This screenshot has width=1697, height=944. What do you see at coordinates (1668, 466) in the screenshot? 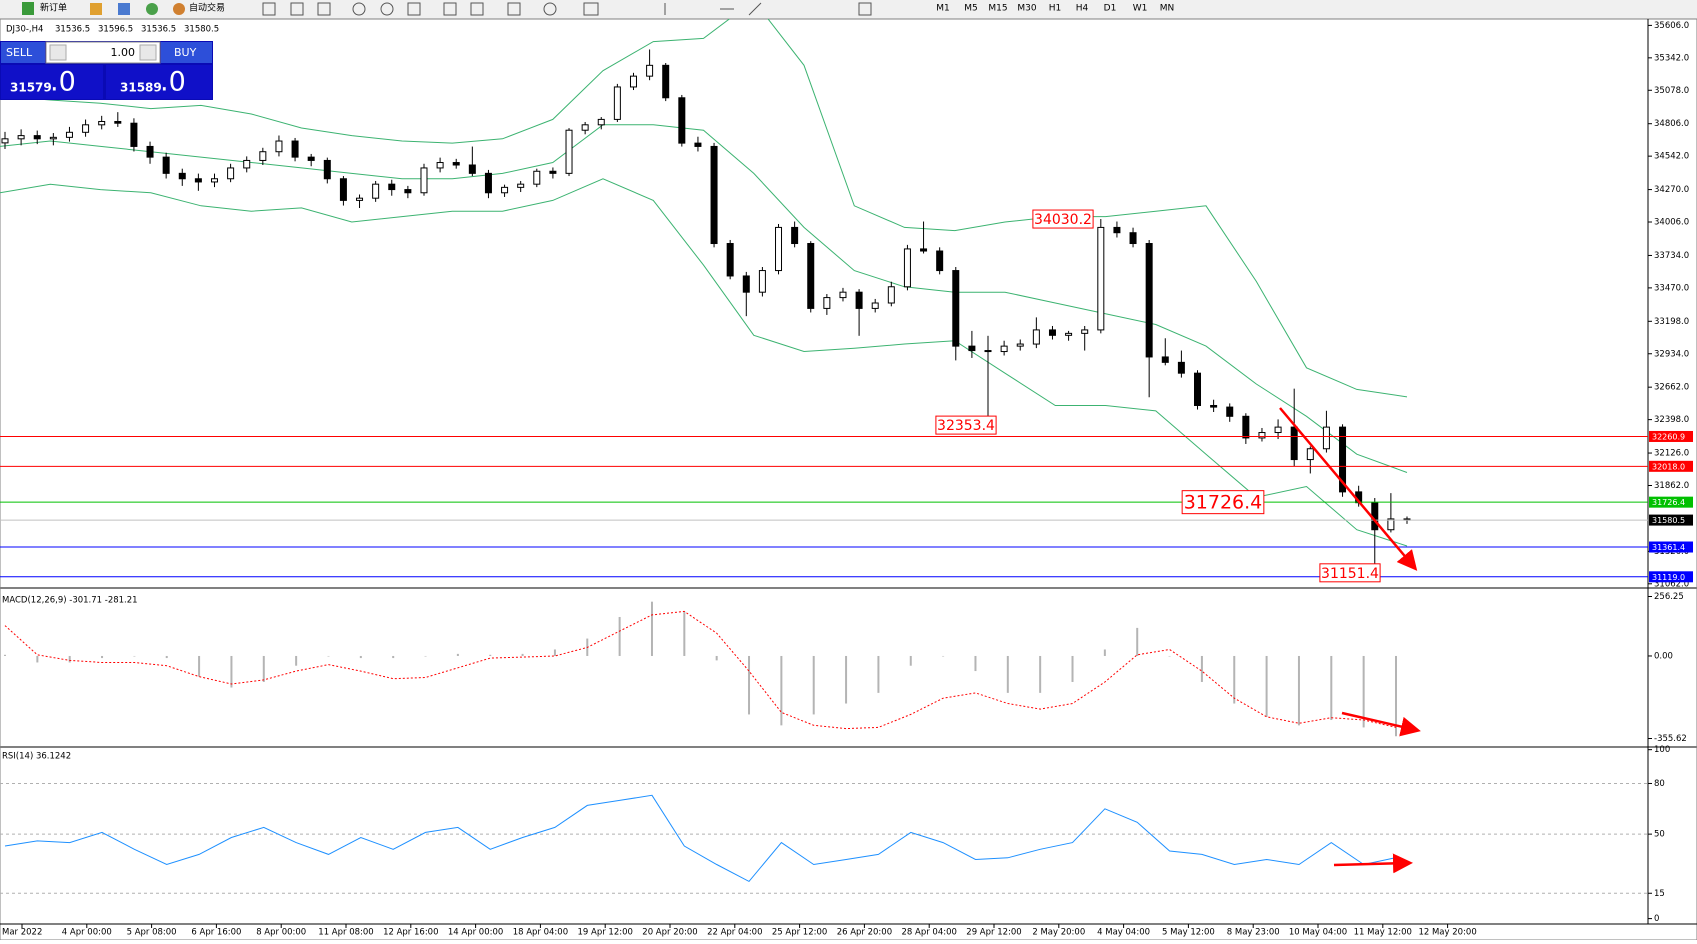
I see `price-tag-label: 32018.0` at bounding box center [1668, 466].